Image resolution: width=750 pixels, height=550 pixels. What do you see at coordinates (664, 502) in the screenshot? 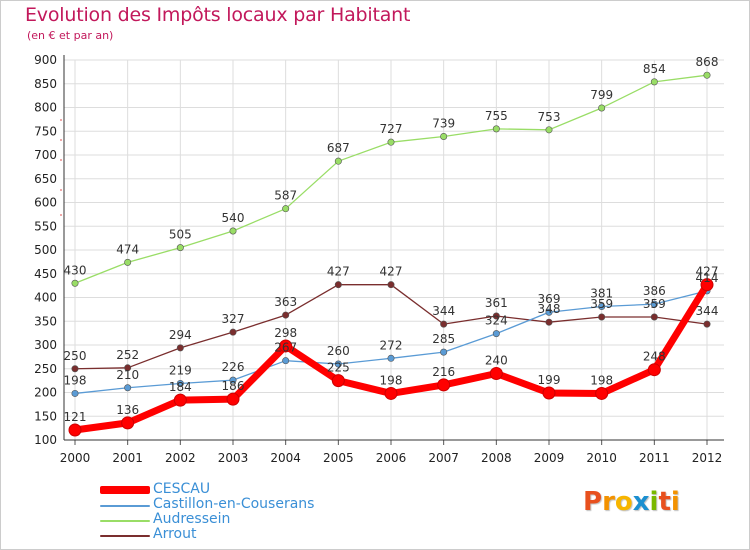
I see `logo-letter: t` at bounding box center [664, 502].